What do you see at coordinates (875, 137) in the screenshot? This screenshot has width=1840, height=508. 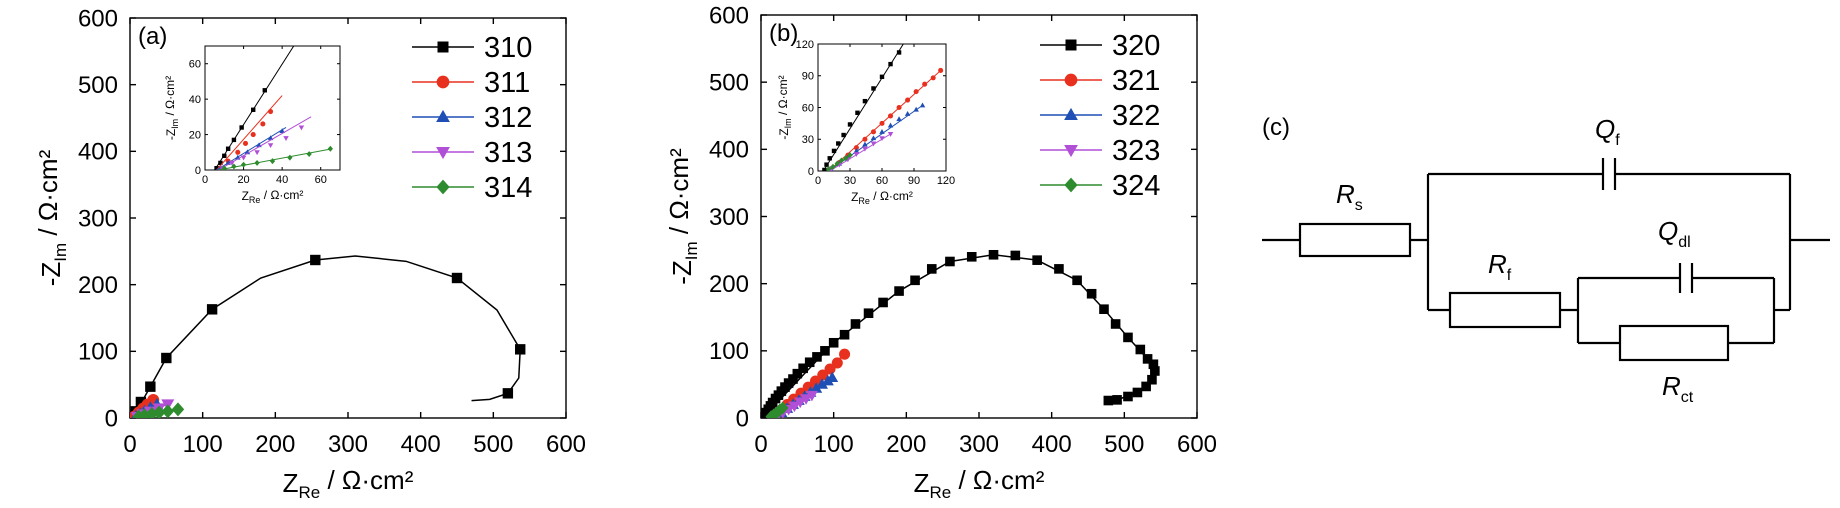 I see `panel-b-inset-series-322-fit-line` at bounding box center [875, 137].